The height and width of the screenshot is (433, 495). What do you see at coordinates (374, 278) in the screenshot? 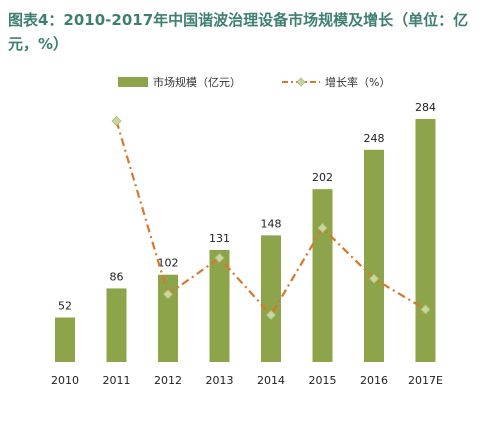
I see `growth-point-2016` at bounding box center [374, 278].